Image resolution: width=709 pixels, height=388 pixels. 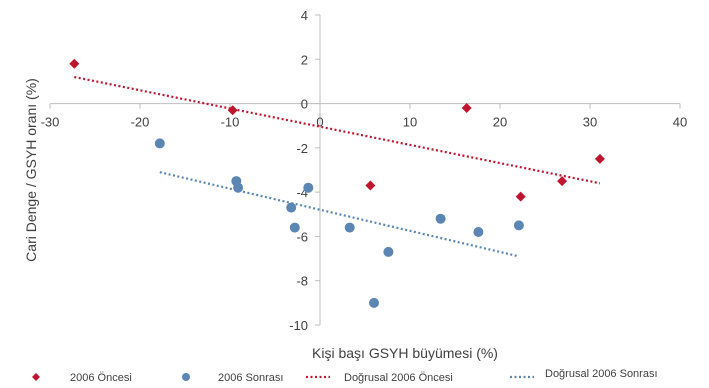 What do you see at coordinates (302, 236) in the screenshot?
I see `y-tick-label: -6` at bounding box center [302, 236].